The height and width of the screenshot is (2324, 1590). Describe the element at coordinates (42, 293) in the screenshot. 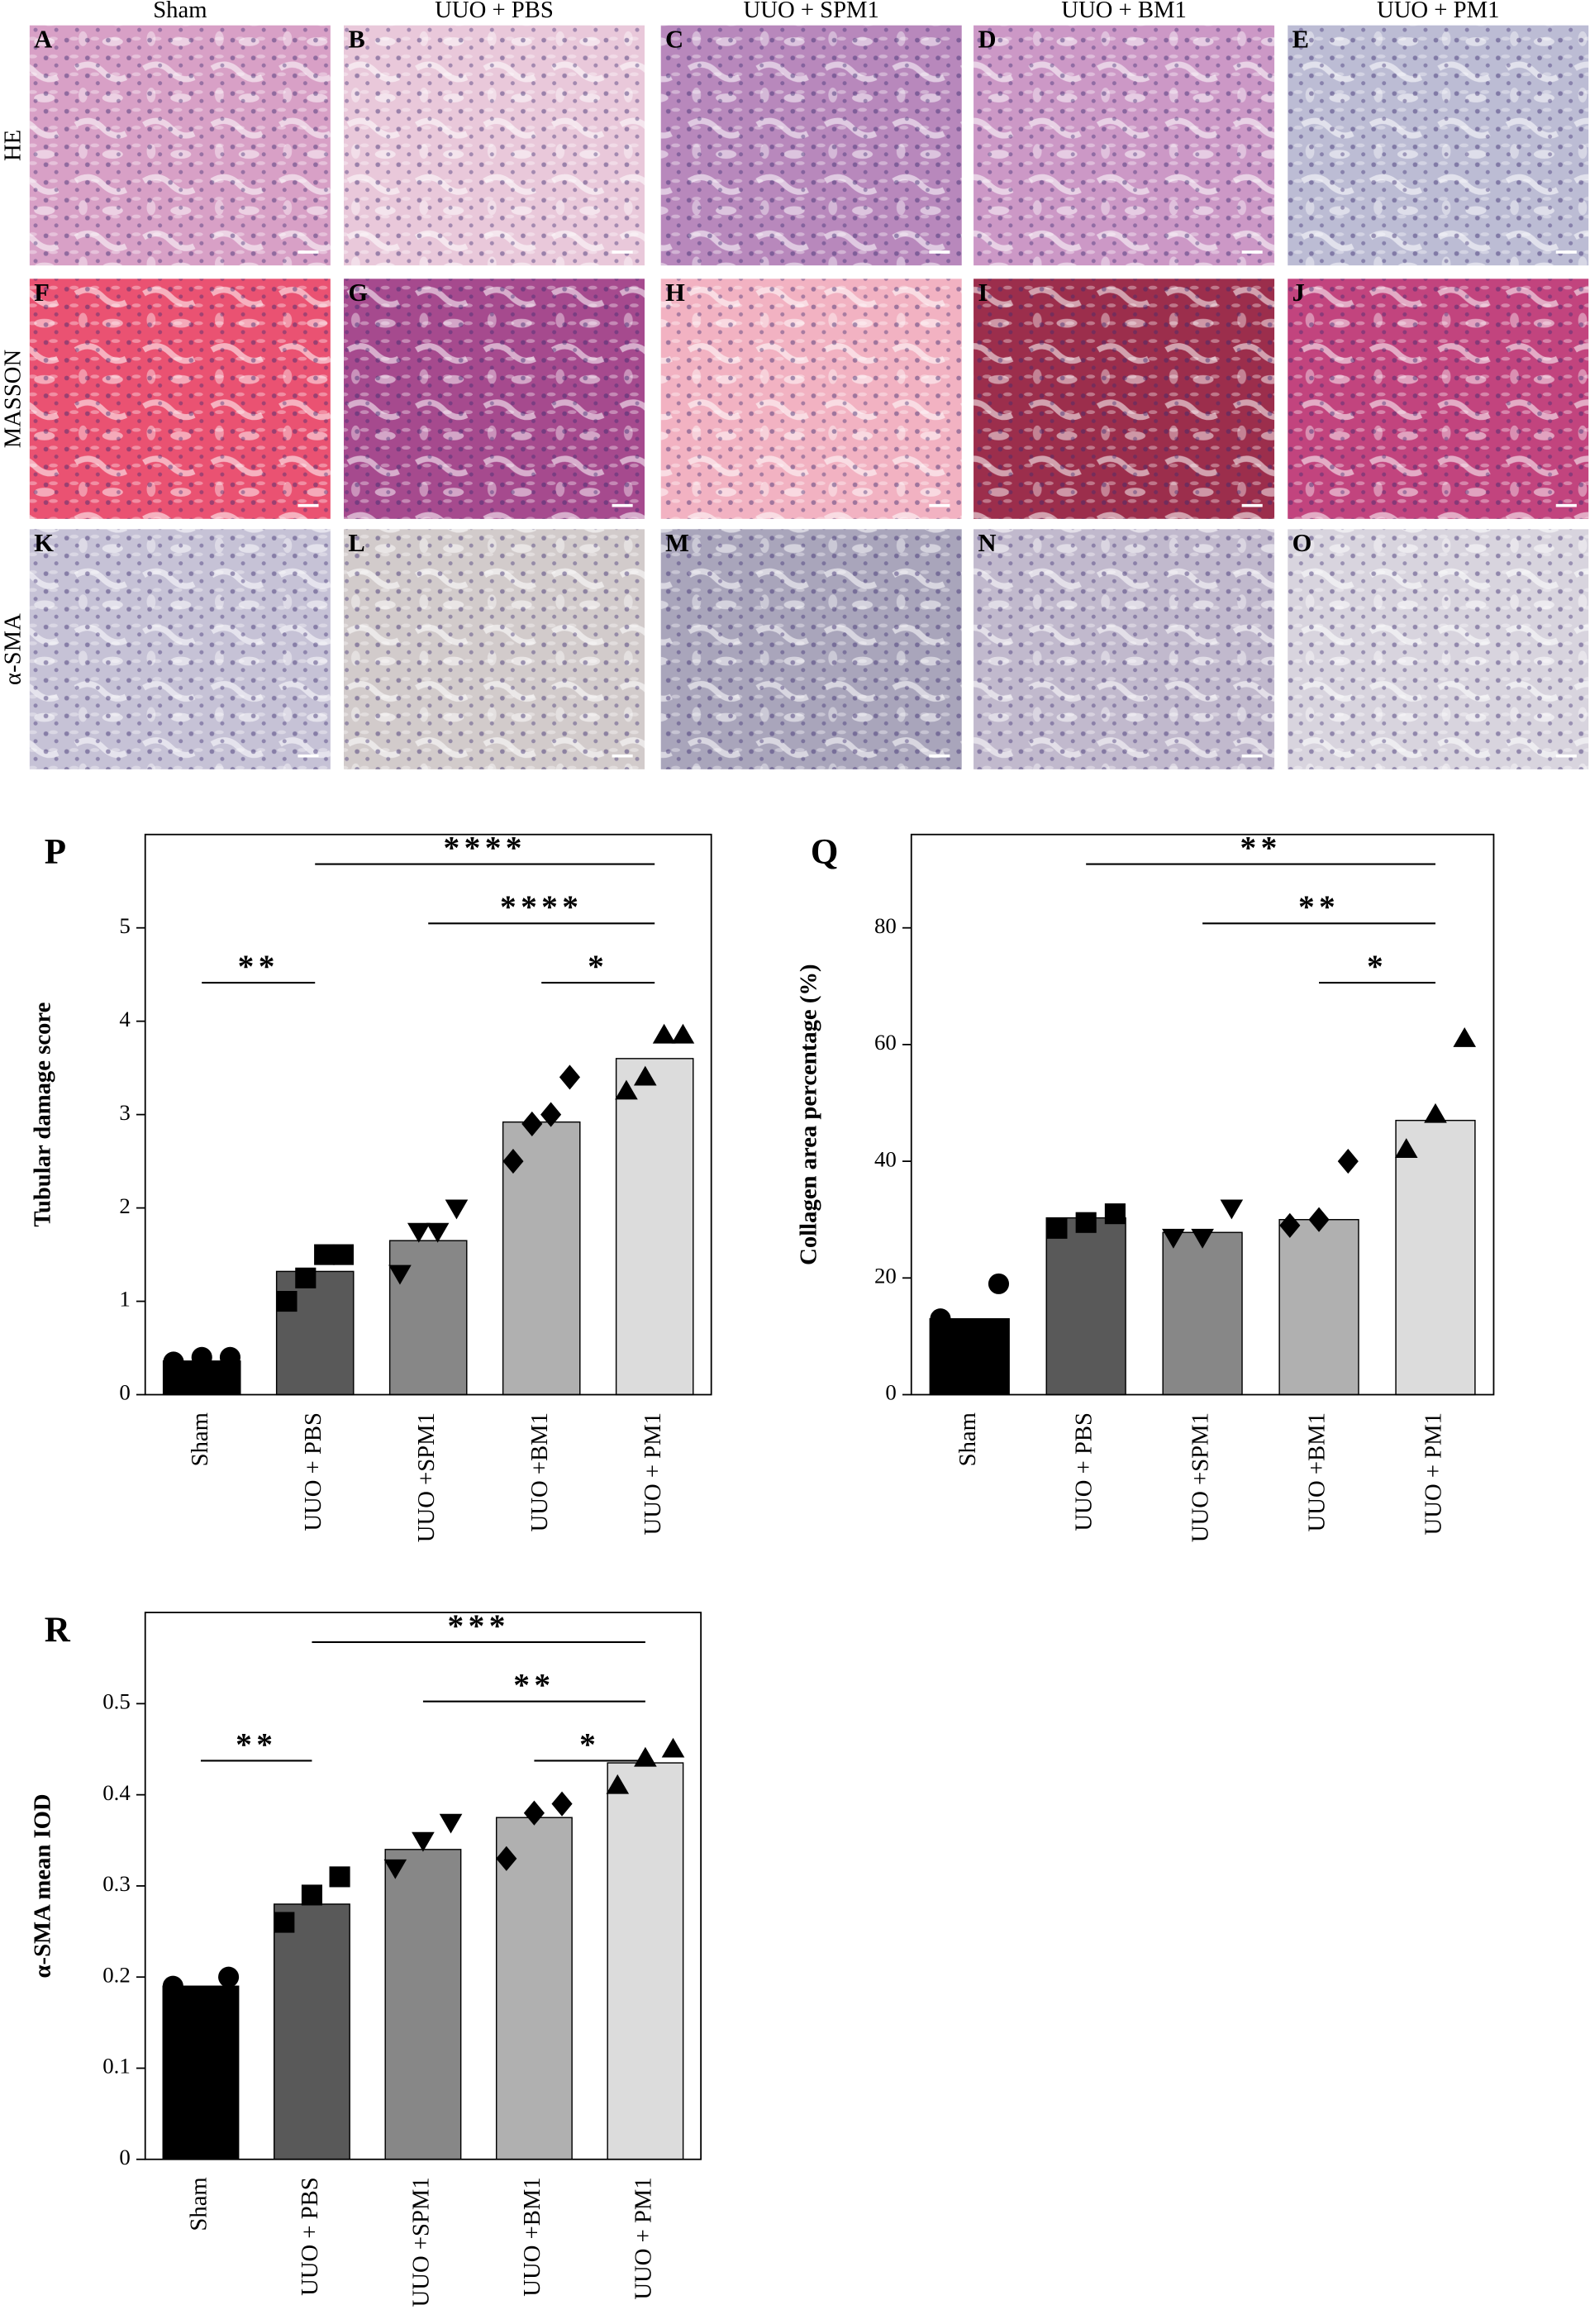

I see `panel-letter: F` at that location.